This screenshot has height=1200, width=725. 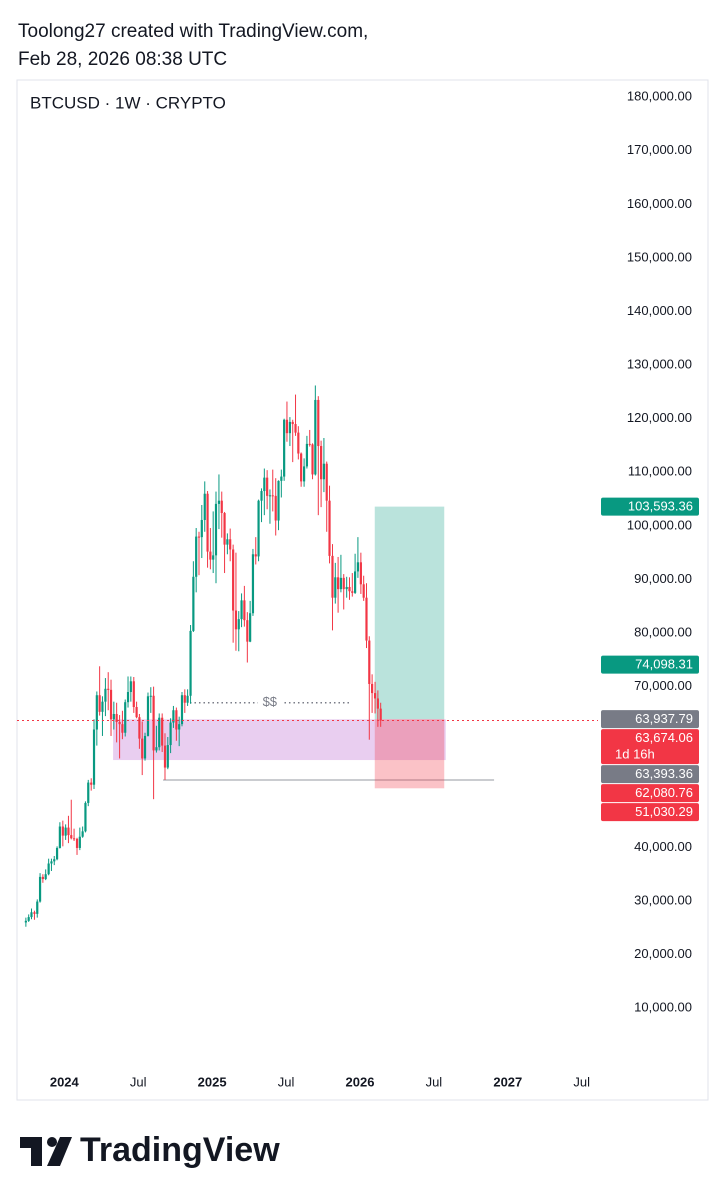 What do you see at coordinates (664, 737) in the screenshot?
I see `price-badge-label: 63,674.06` at bounding box center [664, 737].